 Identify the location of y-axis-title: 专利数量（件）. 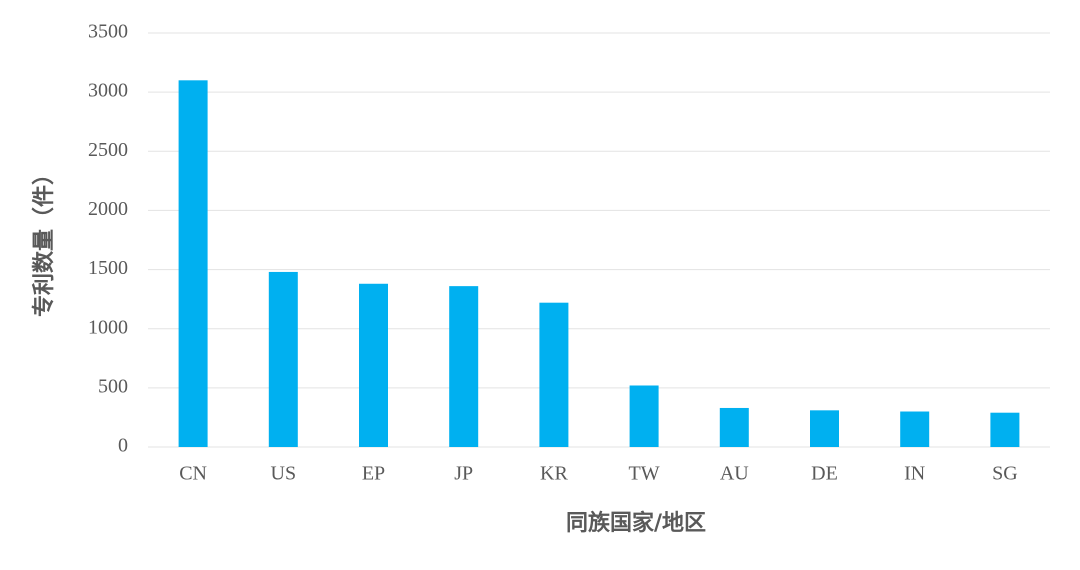
(44, 240).